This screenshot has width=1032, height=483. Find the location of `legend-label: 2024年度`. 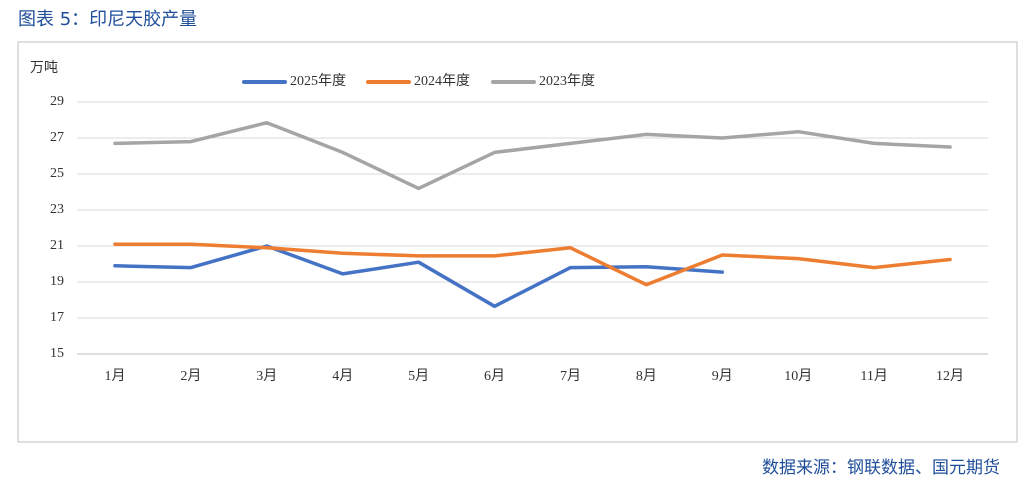

legend-label: 2024年度 is located at coordinates (442, 81).